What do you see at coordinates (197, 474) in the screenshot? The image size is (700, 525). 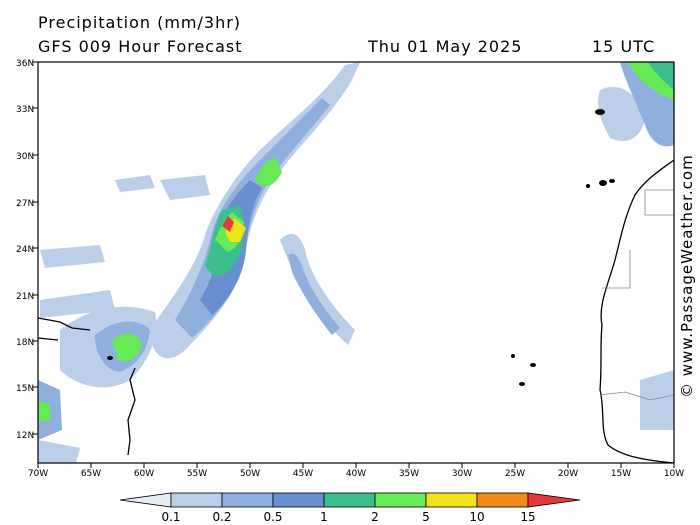 I see `lon-tick-label: 55W` at bounding box center [197, 474].